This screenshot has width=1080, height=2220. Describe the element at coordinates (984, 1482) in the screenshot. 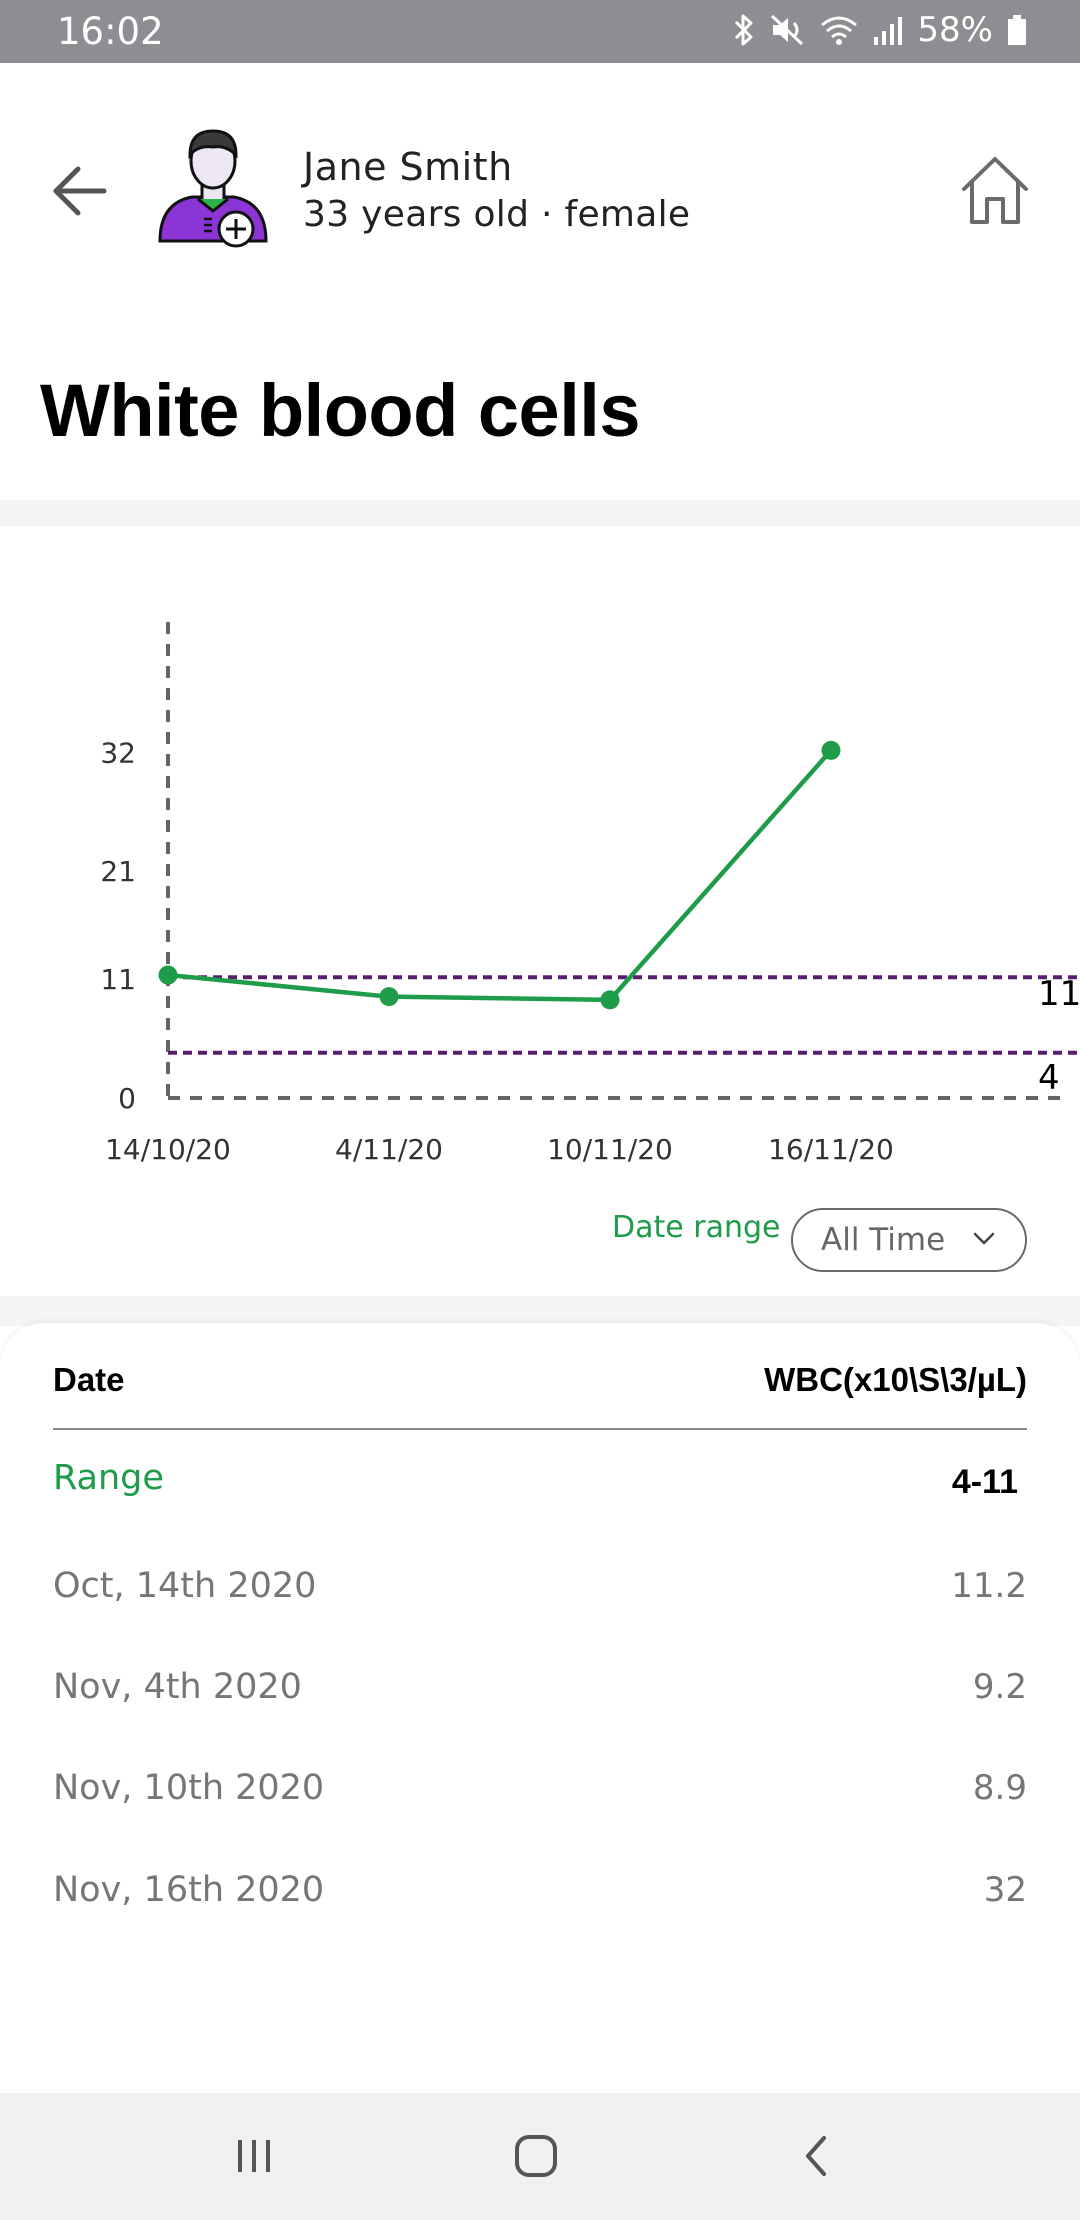

I see `range-value: 4-11` at that location.